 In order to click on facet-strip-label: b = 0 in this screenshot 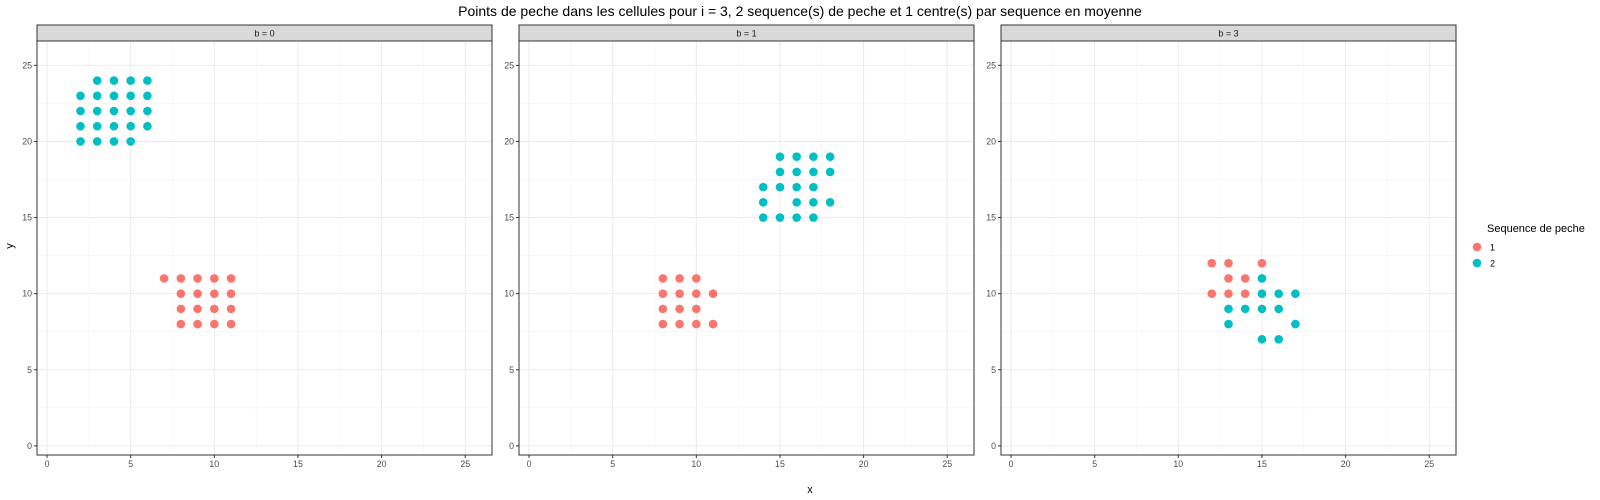, I will do `click(264, 34)`.